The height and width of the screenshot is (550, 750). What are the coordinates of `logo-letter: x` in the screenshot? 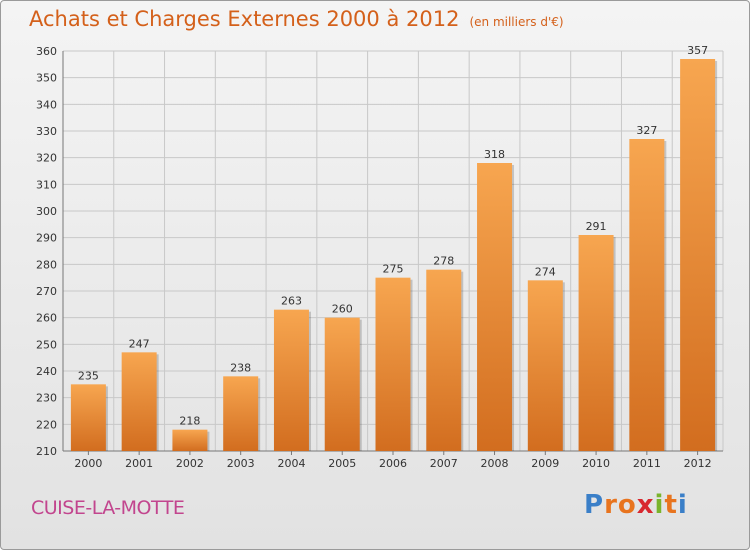 It's located at (645, 505).